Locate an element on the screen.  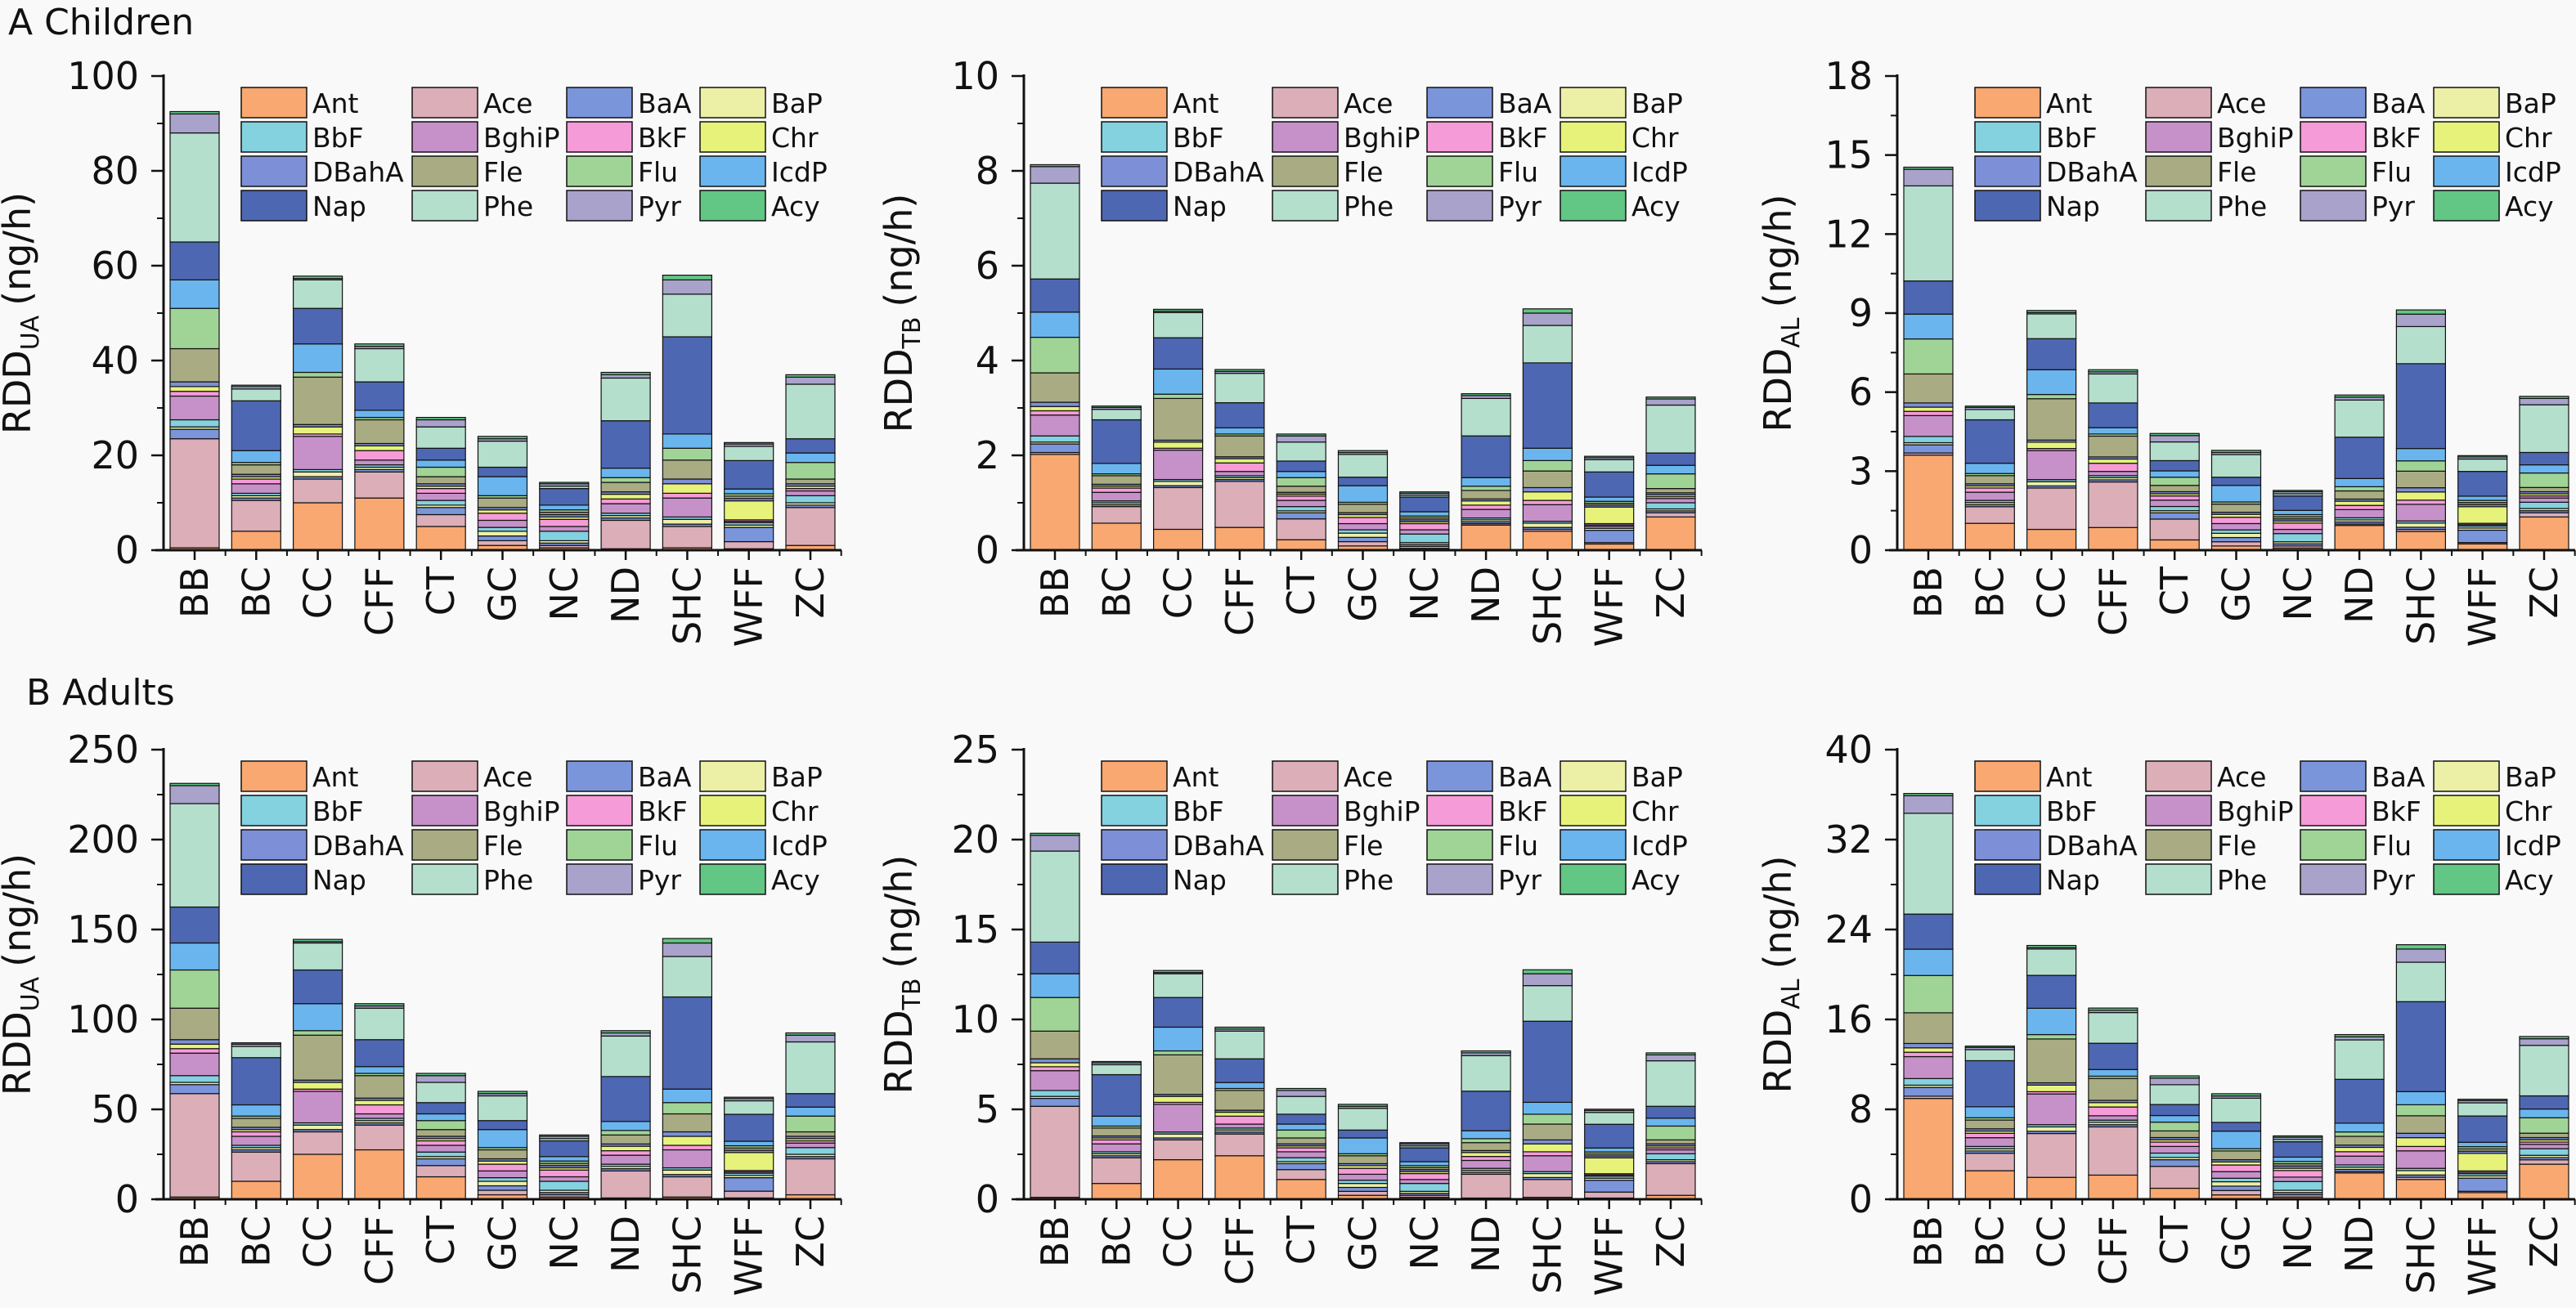
legend-item-fle: Fle is located at coordinates (1327, 845).